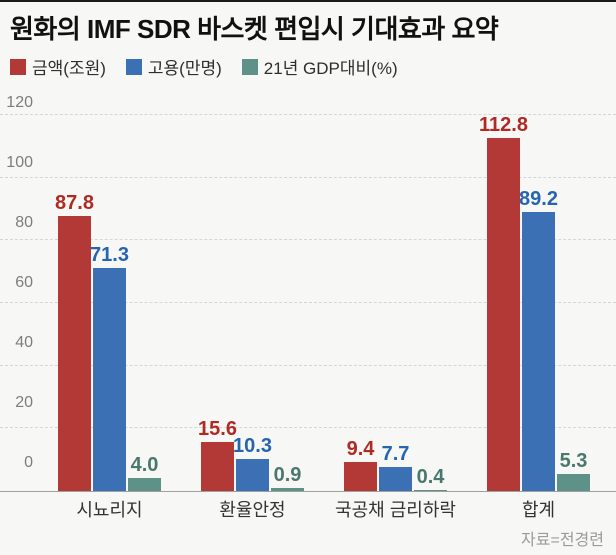 This screenshot has width=616, height=555. What do you see at coordinates (538, 510) in the screenshot?
I see `category-label-3: 합계` at bounding box center [538, 510].